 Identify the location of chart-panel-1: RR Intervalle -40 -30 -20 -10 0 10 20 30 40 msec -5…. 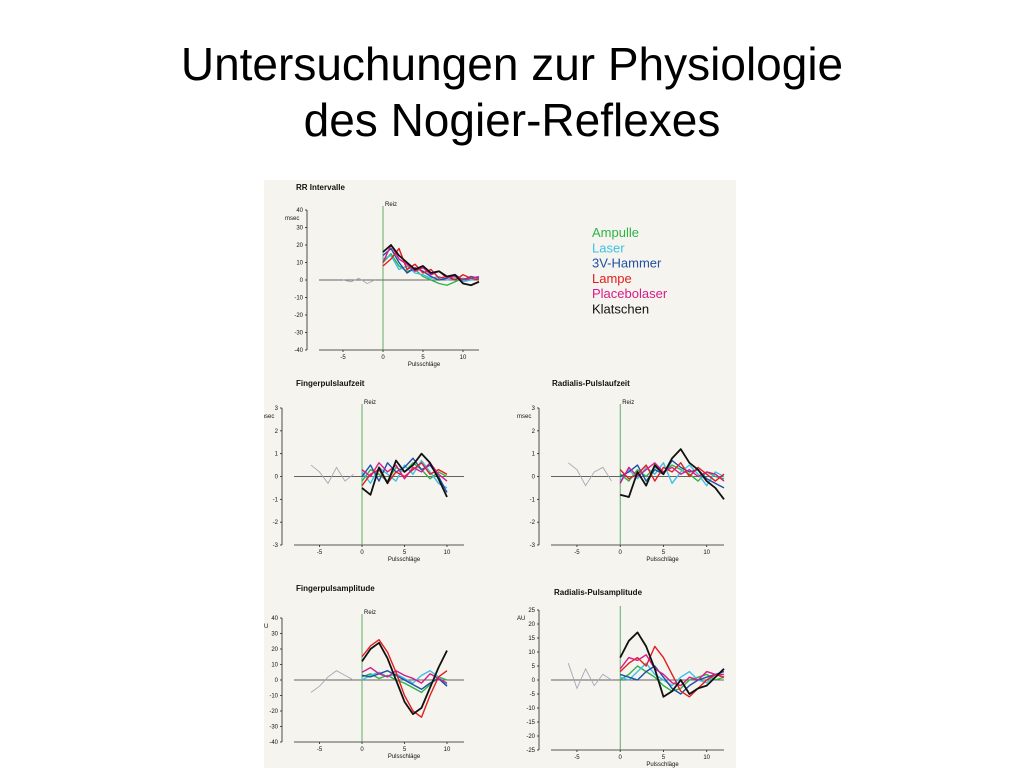
(382, 275).